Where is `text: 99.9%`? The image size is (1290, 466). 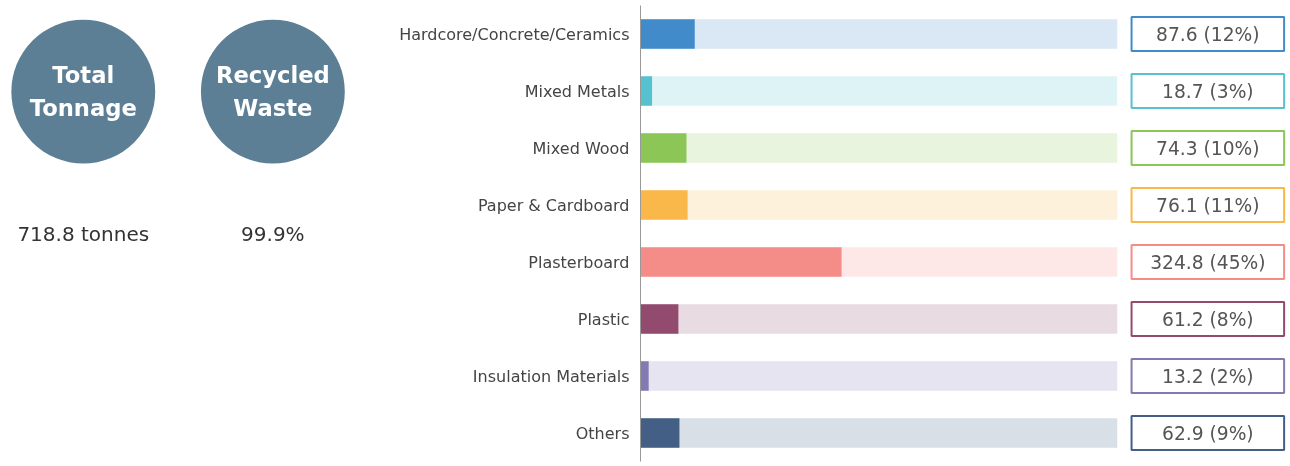
text: 99.9% is located at coordinates (273, 234).